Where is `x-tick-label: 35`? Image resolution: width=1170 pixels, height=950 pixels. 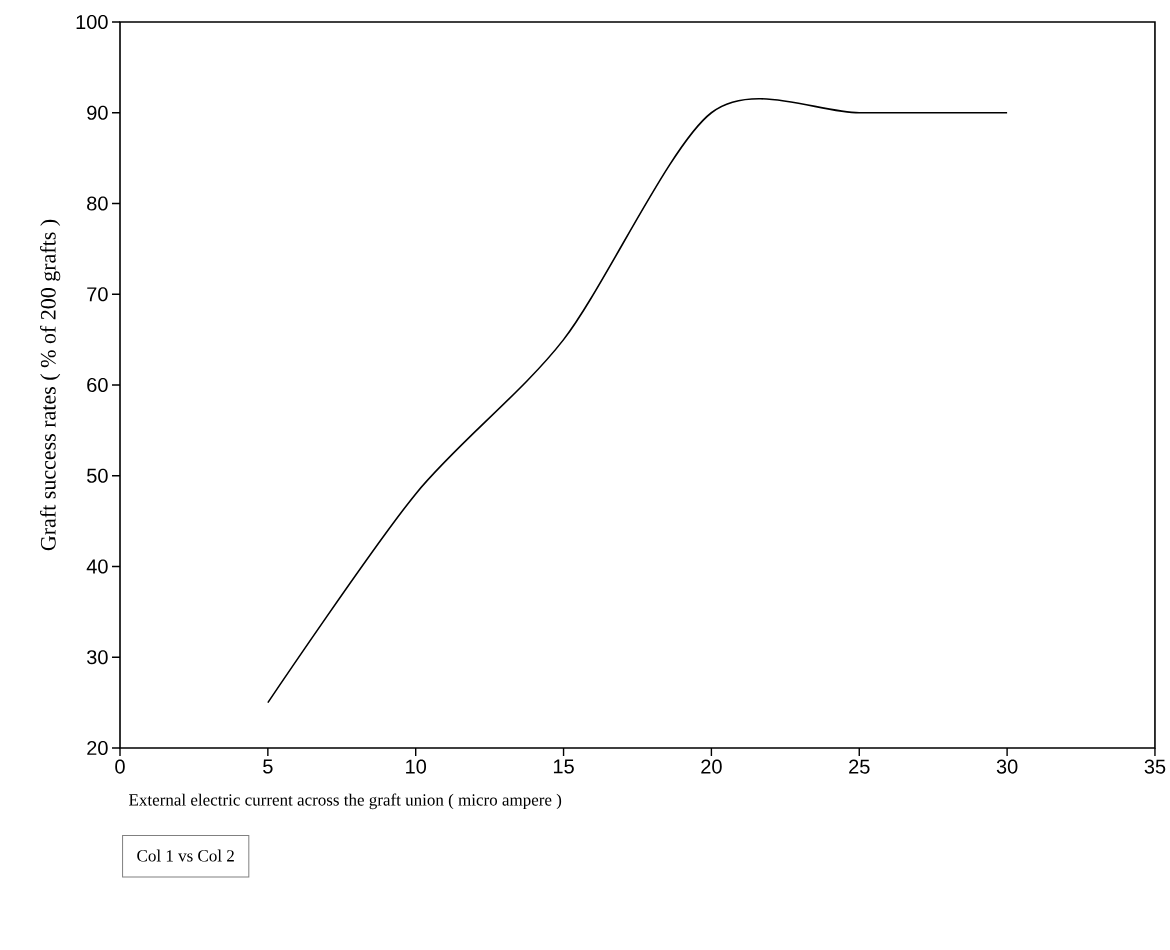 x-tick-label: 35 is located at coordinates (1155, 766).